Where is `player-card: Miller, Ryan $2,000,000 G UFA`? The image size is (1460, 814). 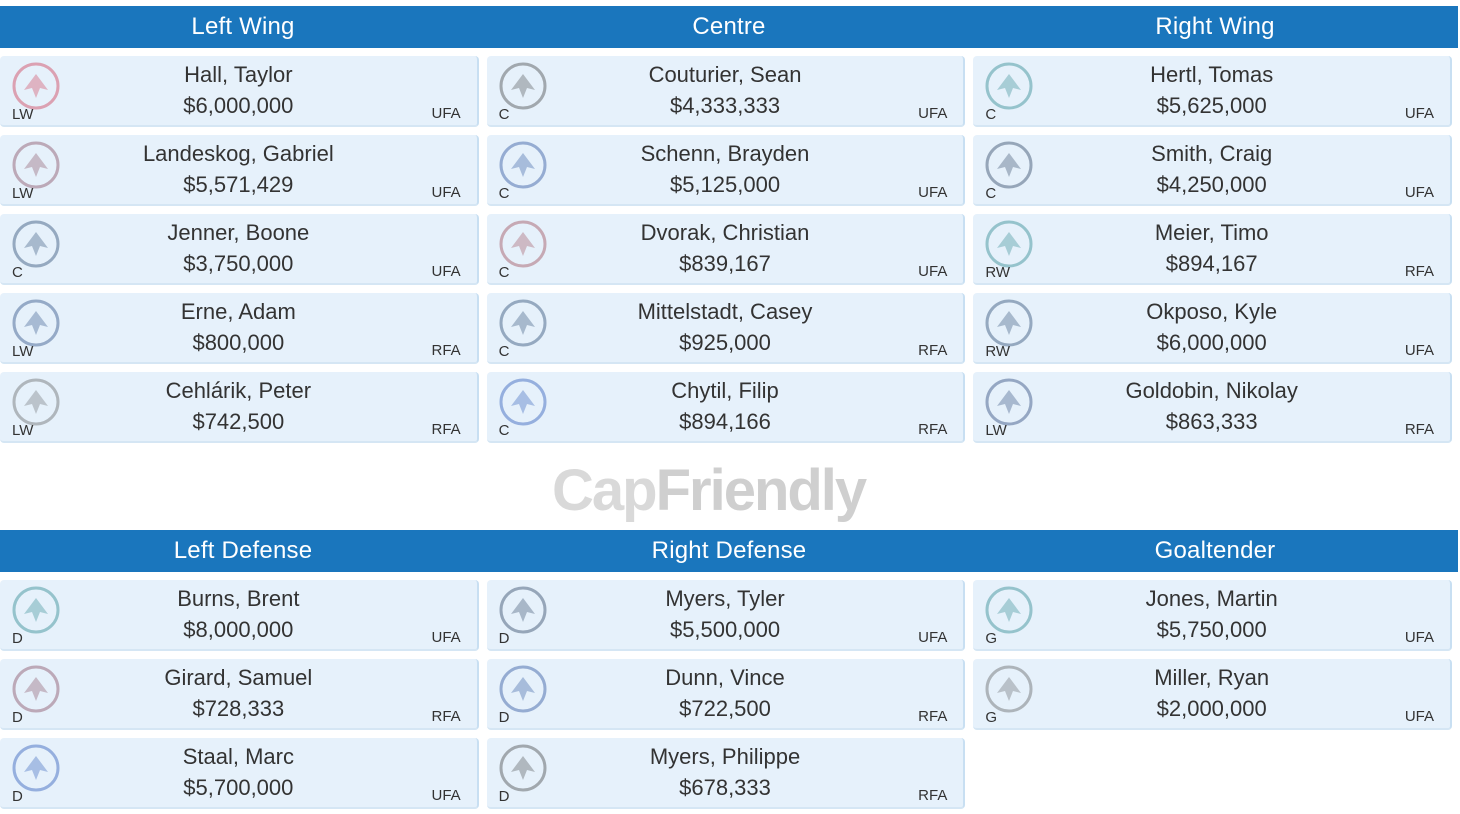
player-card: Miller, Ryan $2,000,000 G UFA is located at coordinates (1213, 694).